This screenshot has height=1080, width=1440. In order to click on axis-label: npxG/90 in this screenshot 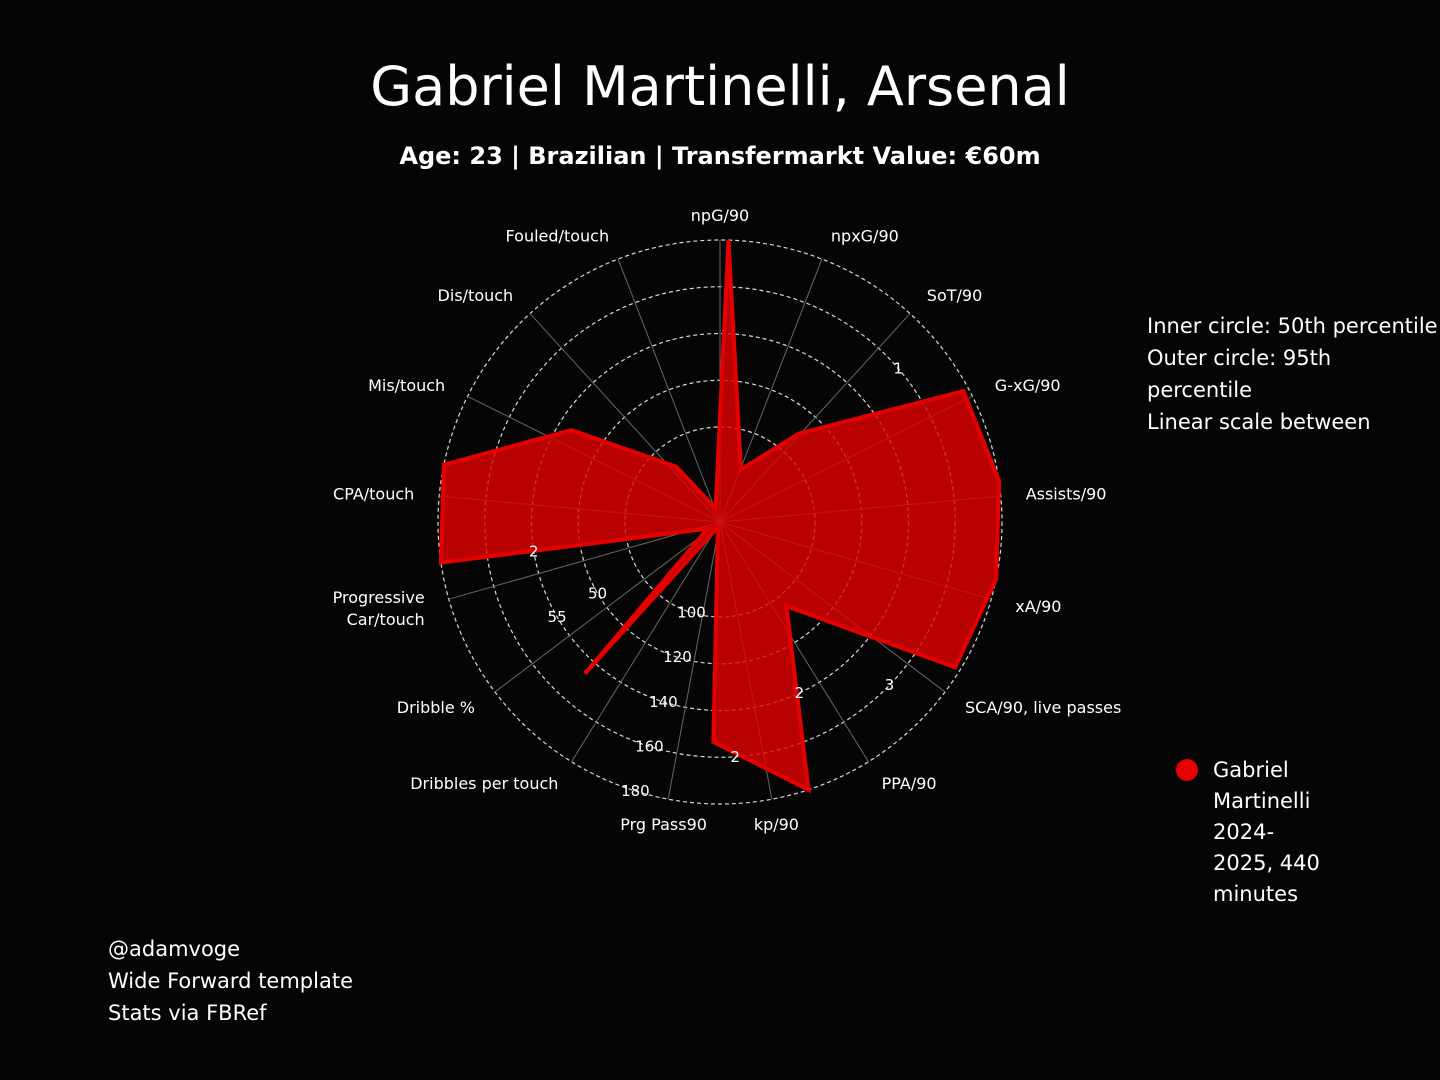, I will do `click(865, 236)`.